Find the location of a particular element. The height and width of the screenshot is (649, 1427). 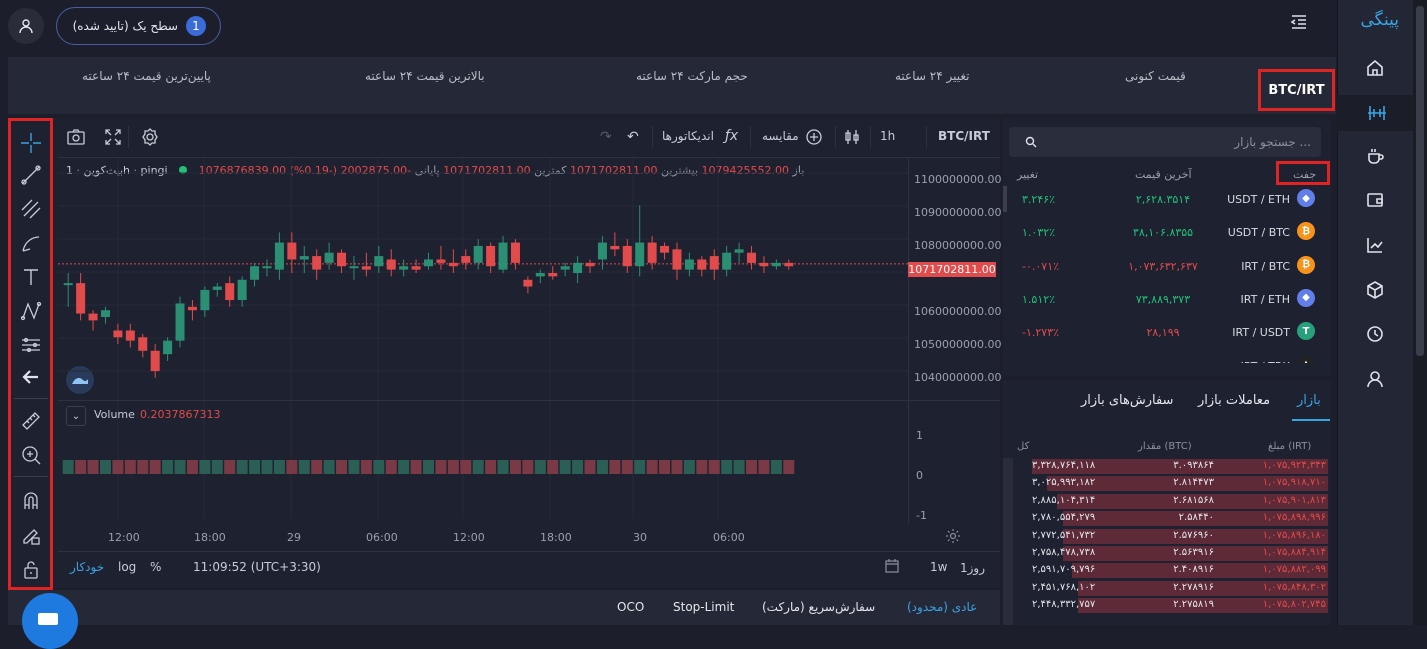

chart-icon is located at coordinates (1375, 245).